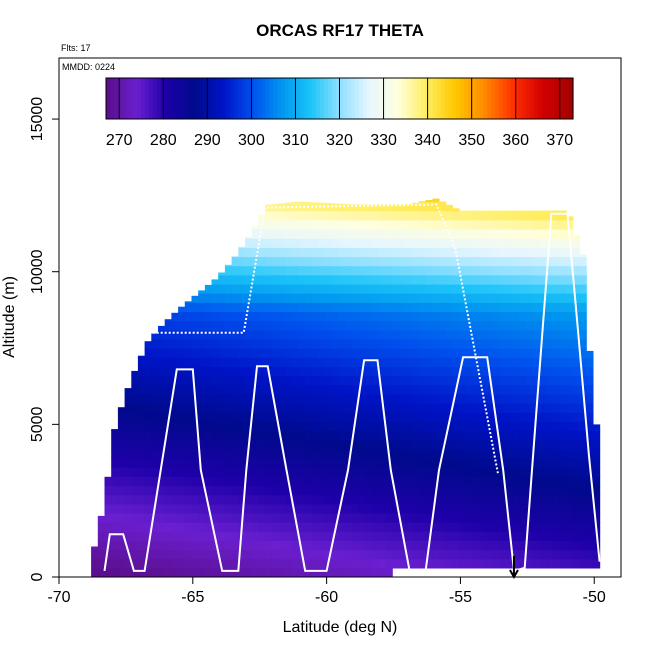 The width and height of the screenshot is (650, 650). What do you see at coordinates (295, 140) in the screenshot?
I see `colorbar-tick-label: 310` at bounding box center [295, 140].